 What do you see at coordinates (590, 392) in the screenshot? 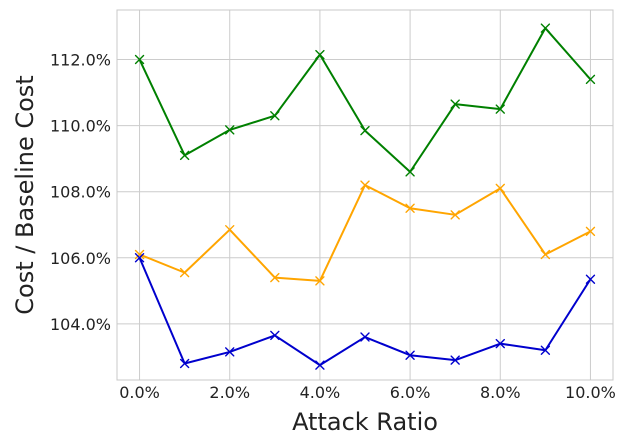
I see `x-tick-label: 10.0%` at bounding box center [590, 392].